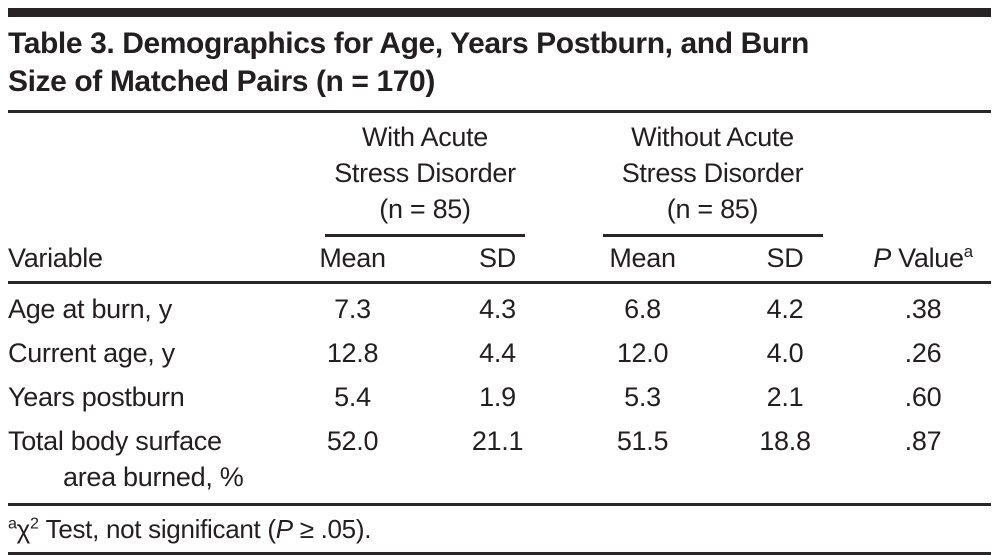  What do you see at coordinates (923, 441) in the screenshot?
I see `cell-p-value: .87` at bounding box center [923, 441].